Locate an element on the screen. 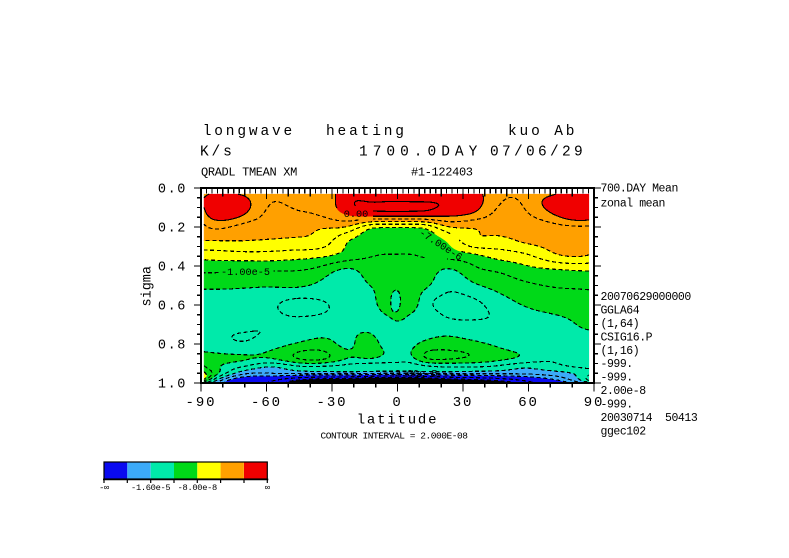 This screenshot has width=789, height=558. svg-text: CSIG16.P is located at coordinates (627, 337).